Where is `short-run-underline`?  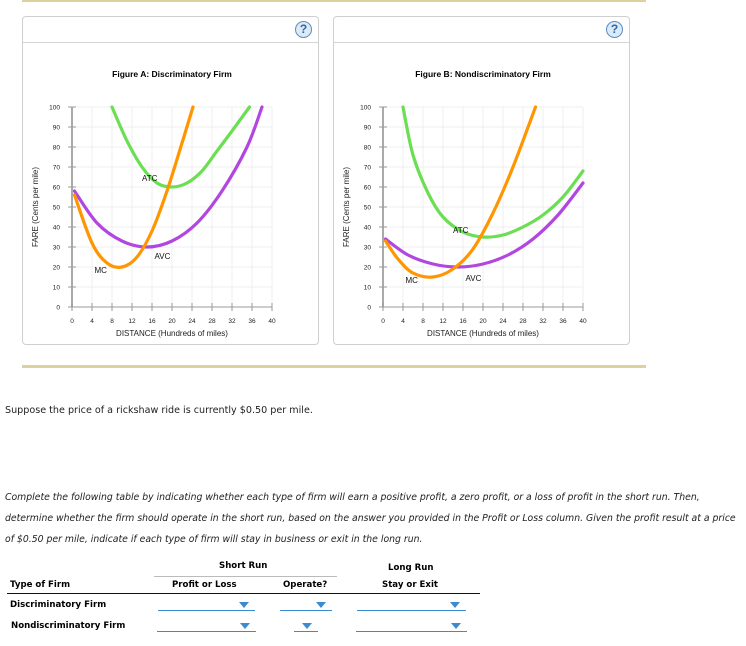
short-run-underline is located at coordinates (245, 576).